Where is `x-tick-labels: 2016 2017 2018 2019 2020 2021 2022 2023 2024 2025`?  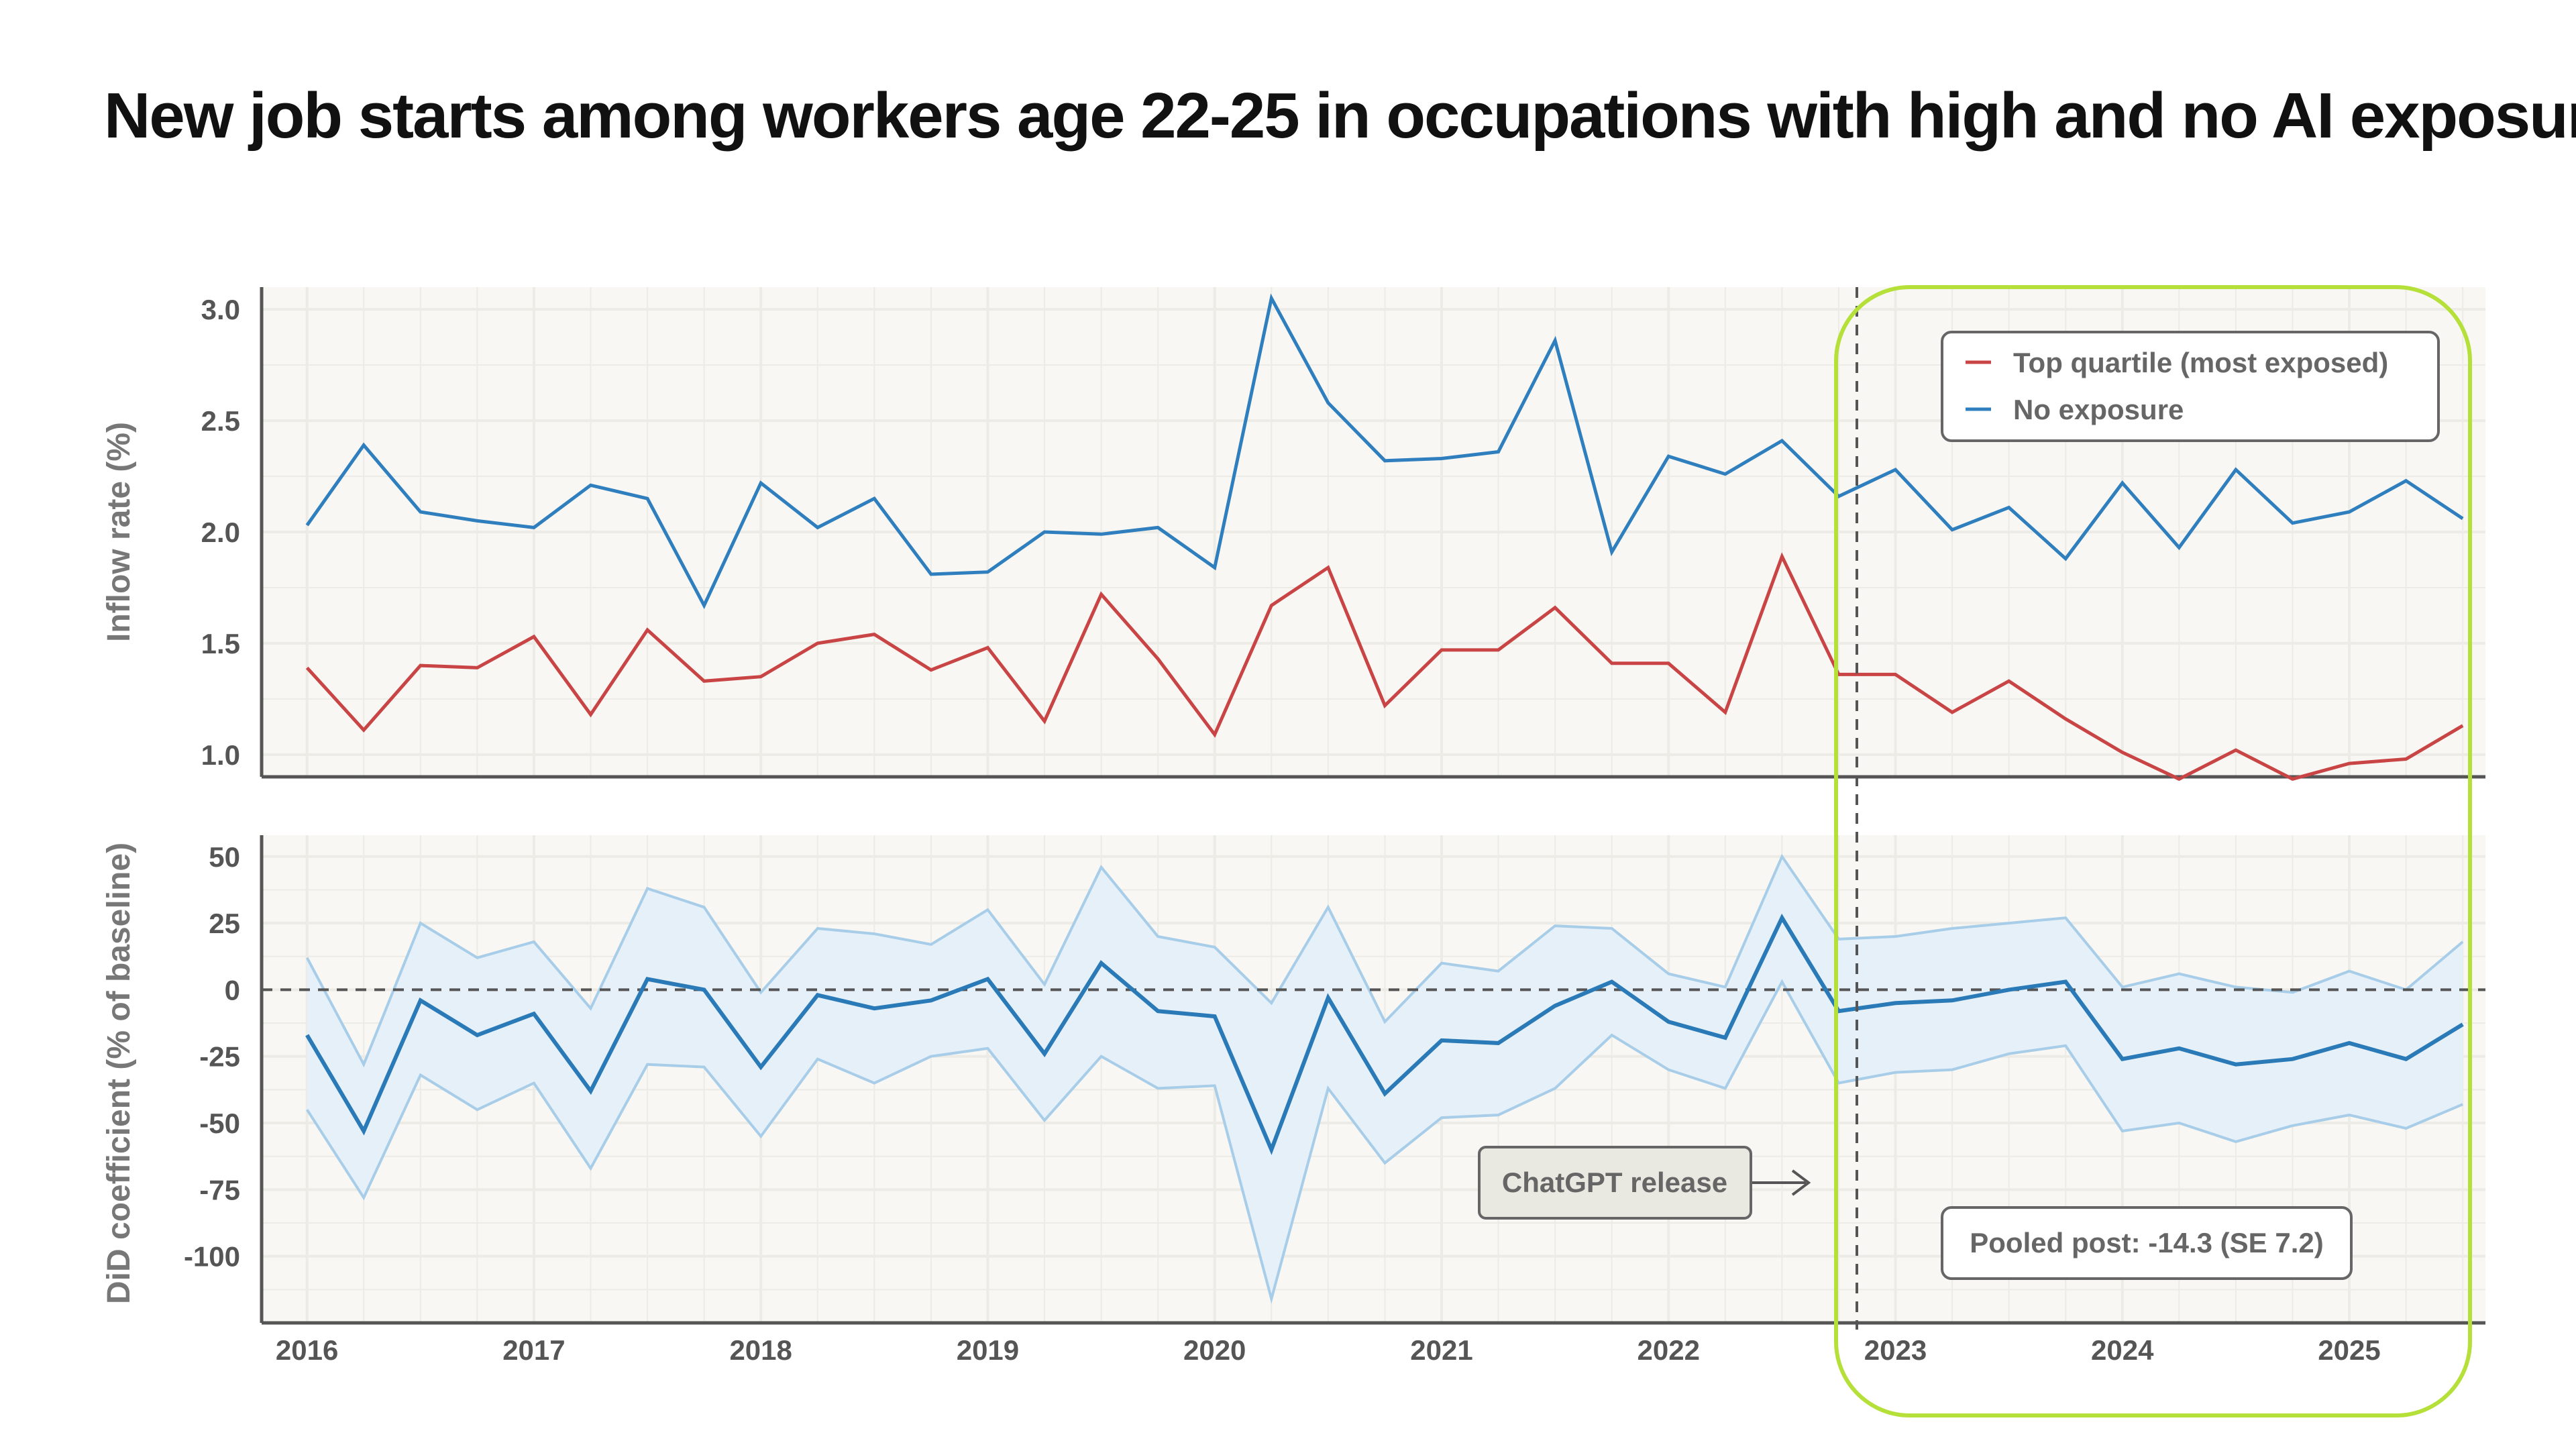 x-tick-labels: 2016 2017 2018 2019 2020 2021 2022 2023 2024 2025 is located at coordinates (1328, 1350).